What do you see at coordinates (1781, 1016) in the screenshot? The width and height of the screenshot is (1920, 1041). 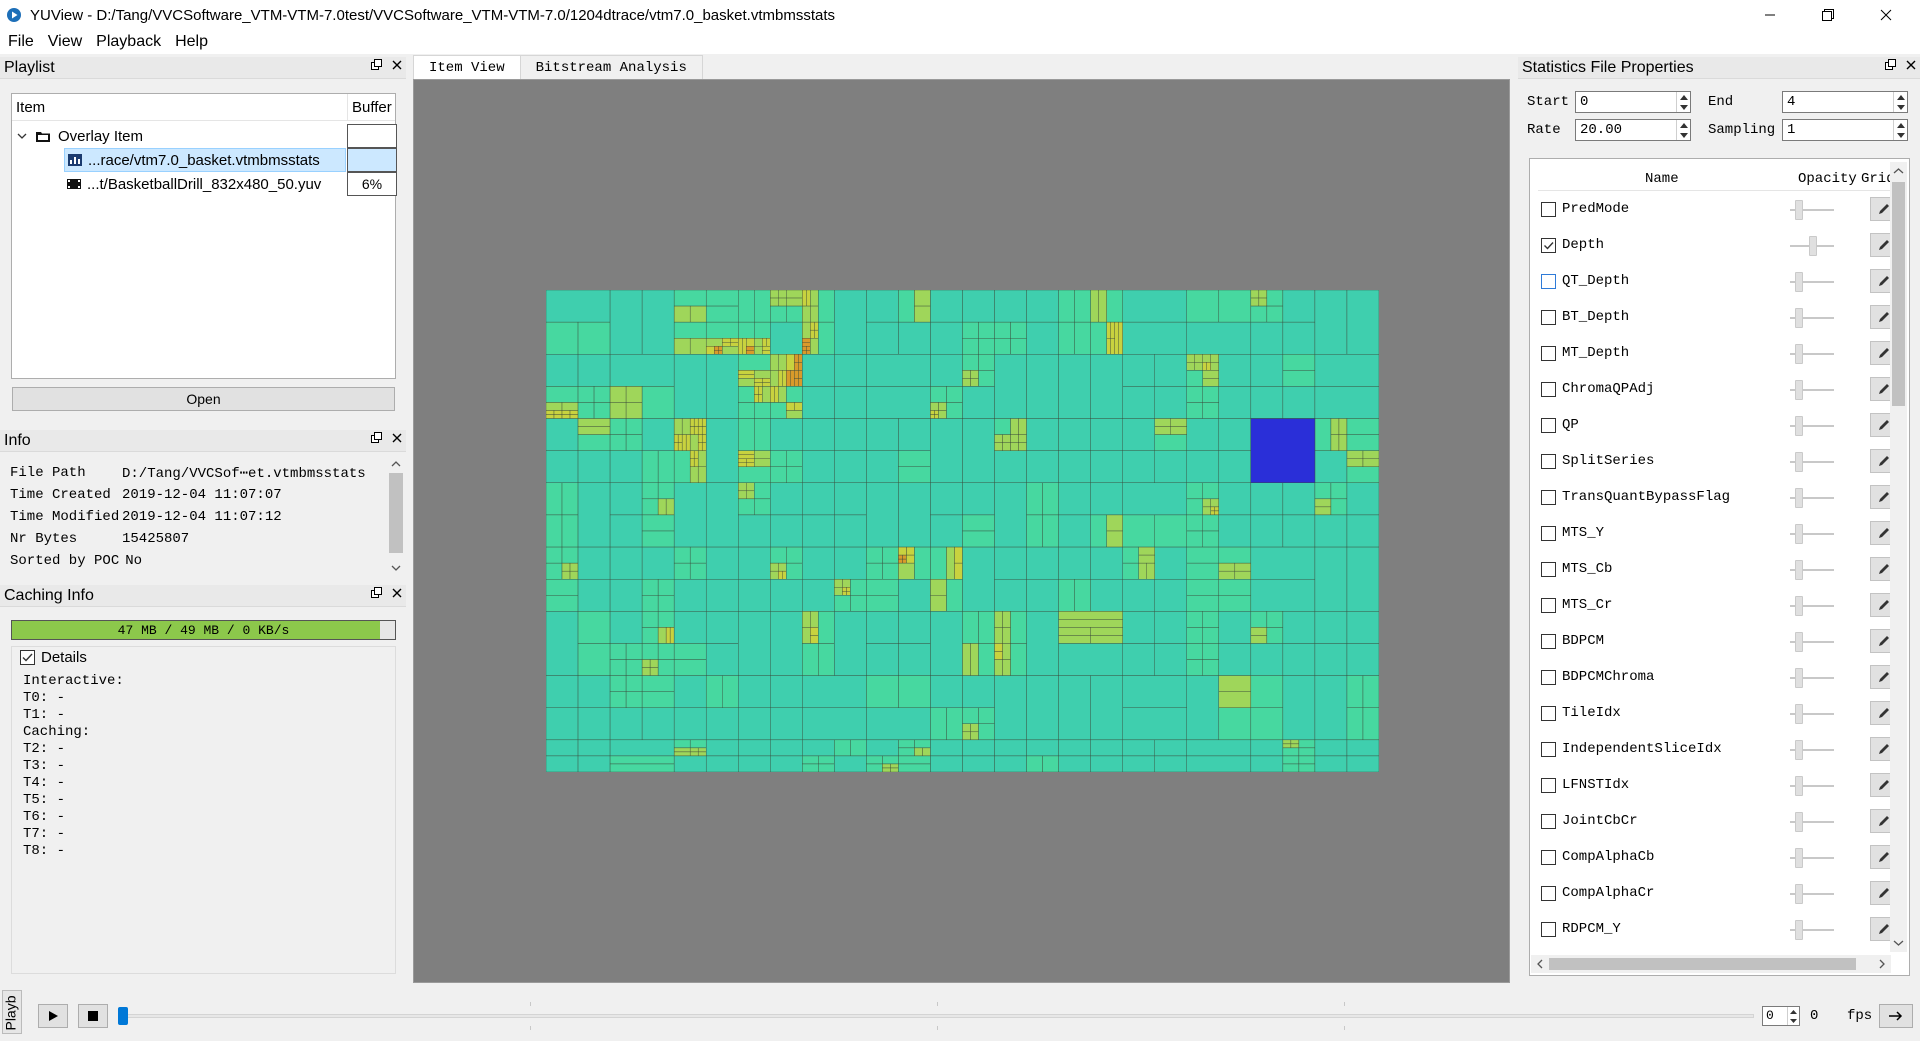 I see `frame-spinbox: 0` at bounding box center [1781, 1016].